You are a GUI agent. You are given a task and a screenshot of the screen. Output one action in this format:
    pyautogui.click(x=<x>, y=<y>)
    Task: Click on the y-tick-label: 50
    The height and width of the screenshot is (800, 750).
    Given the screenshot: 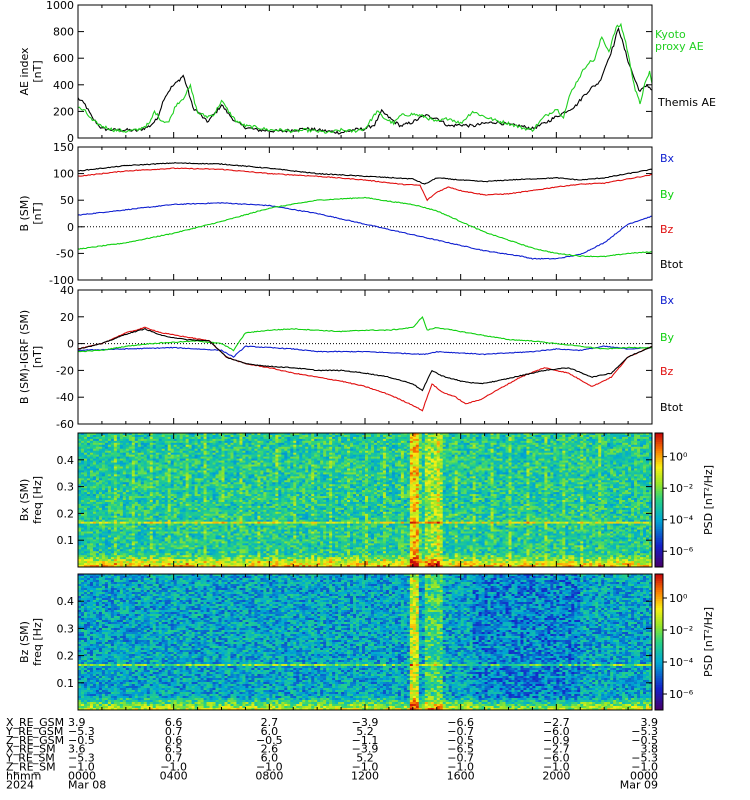 What is the action you would take?
    pyautogui.click(x=67, y=200)
    